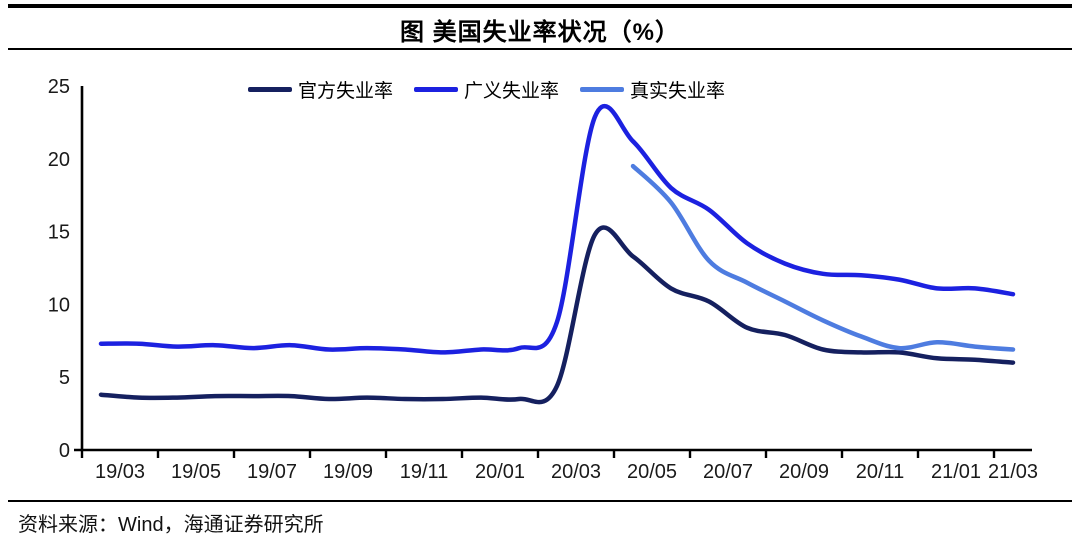  Describe the element at coordinates (728, 472) in the screenshot. I see `x-tick-label: 20/07` at that location.